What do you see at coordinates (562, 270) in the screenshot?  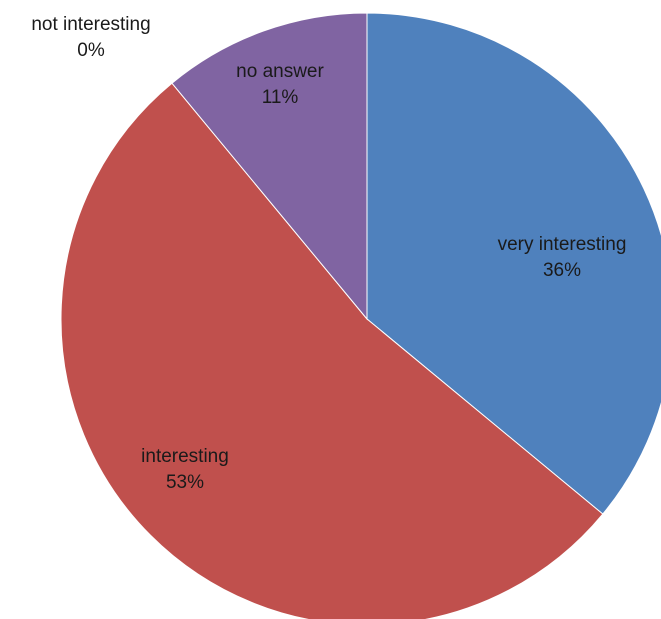 I see `slice-percent-very-interesting: 36%` at bounding box center [562, 270].